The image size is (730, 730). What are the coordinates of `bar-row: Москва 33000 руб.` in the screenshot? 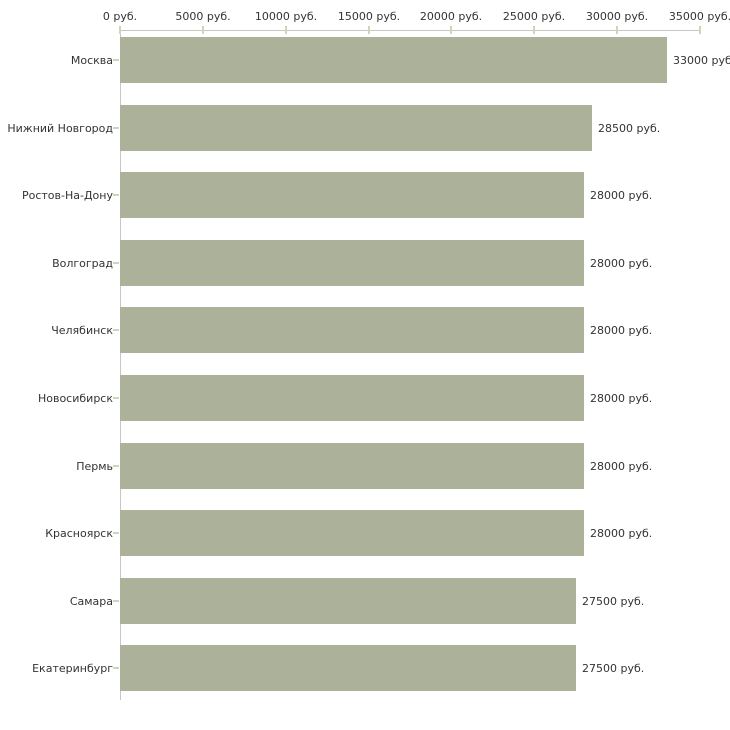 It's located at (365, 60).